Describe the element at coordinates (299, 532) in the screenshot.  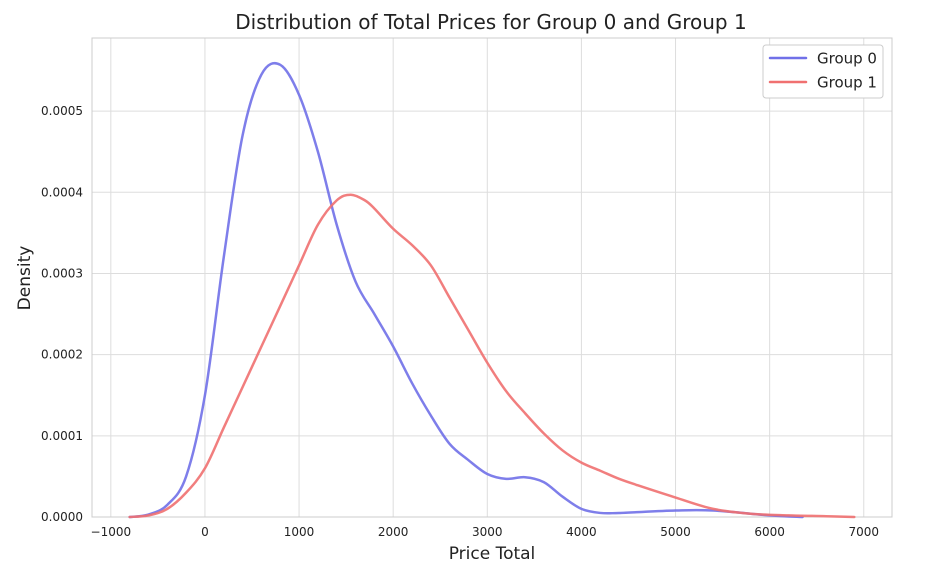
I see `x-tick-label: 1000` at that location.